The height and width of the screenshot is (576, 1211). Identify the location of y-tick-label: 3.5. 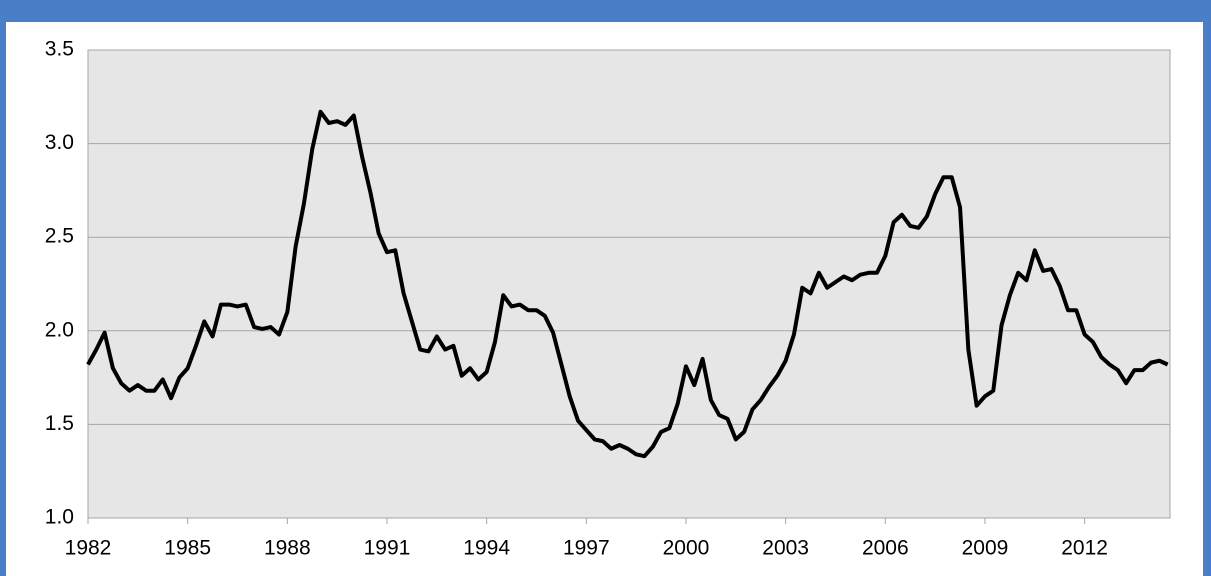
(59, 49).